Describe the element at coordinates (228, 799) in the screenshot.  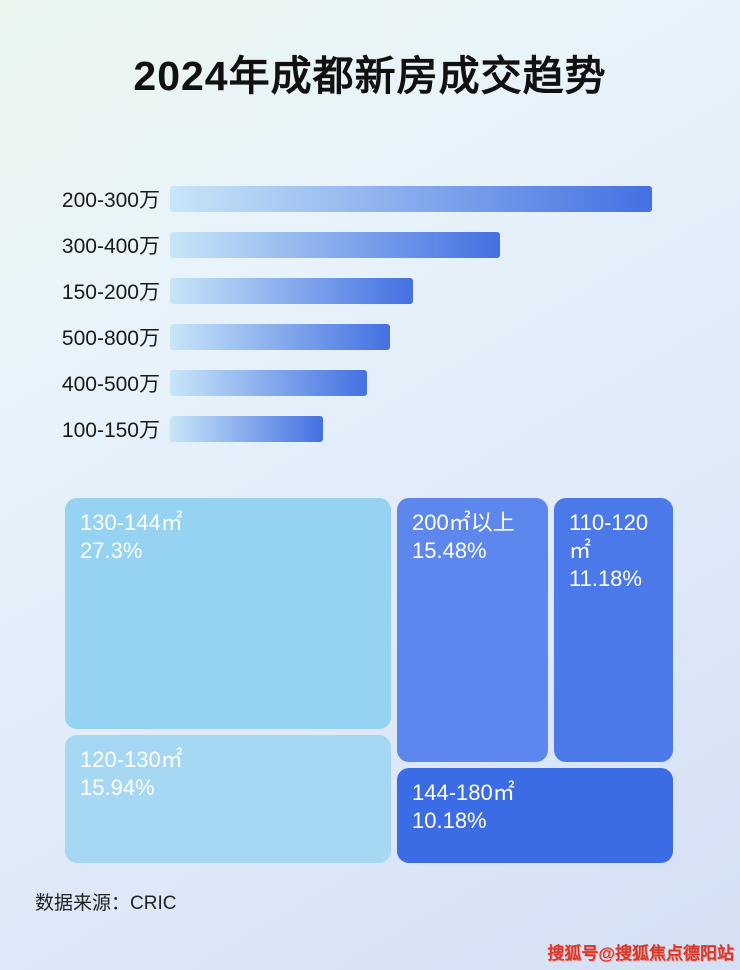
I see `treemap-block-120-130: 120-130㎡ 15.94%` at that location.